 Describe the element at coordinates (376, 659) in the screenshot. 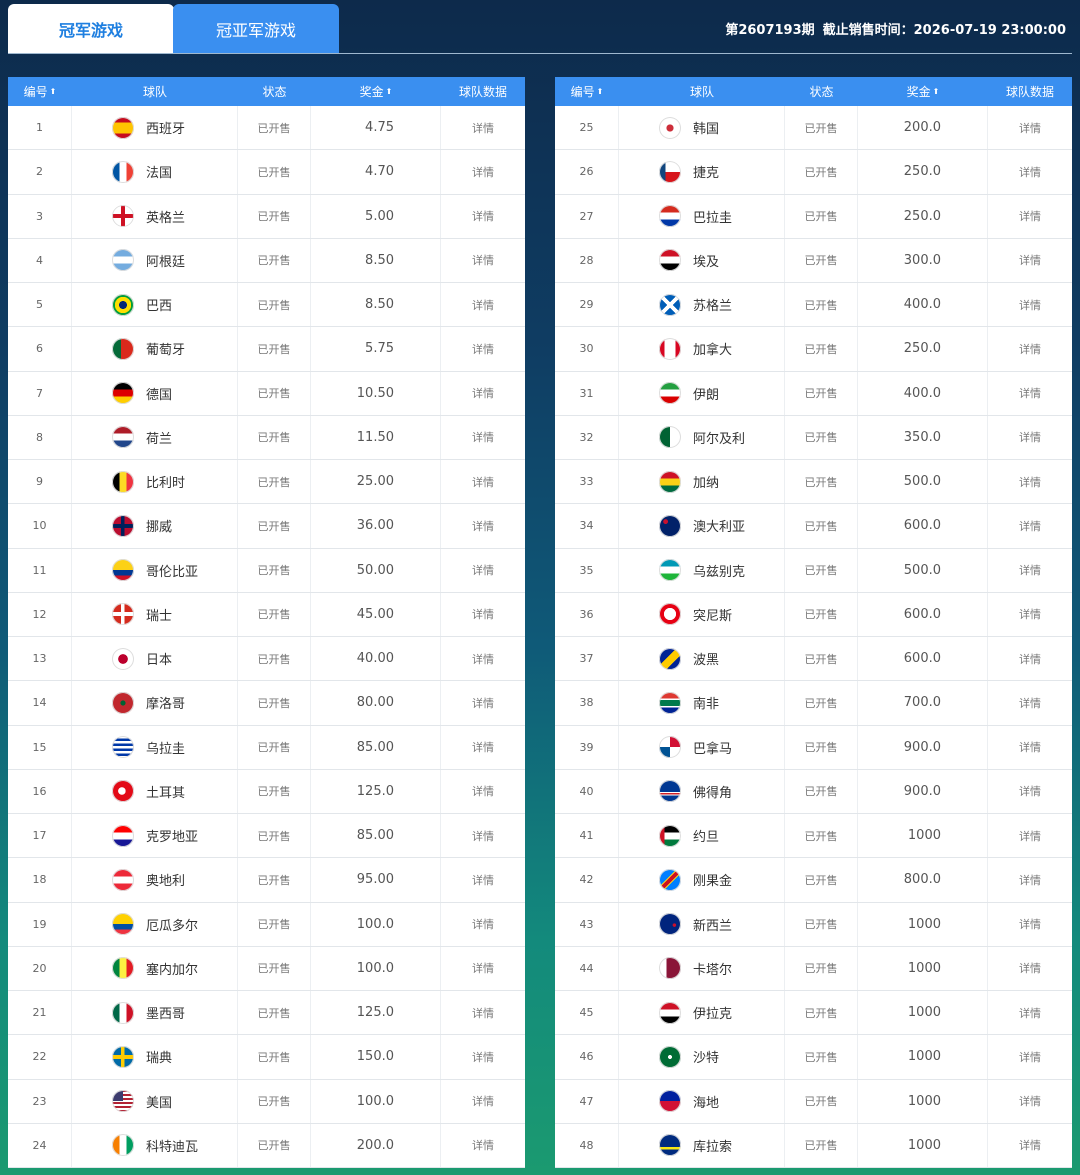

I see `odds: 40.00` at that location.